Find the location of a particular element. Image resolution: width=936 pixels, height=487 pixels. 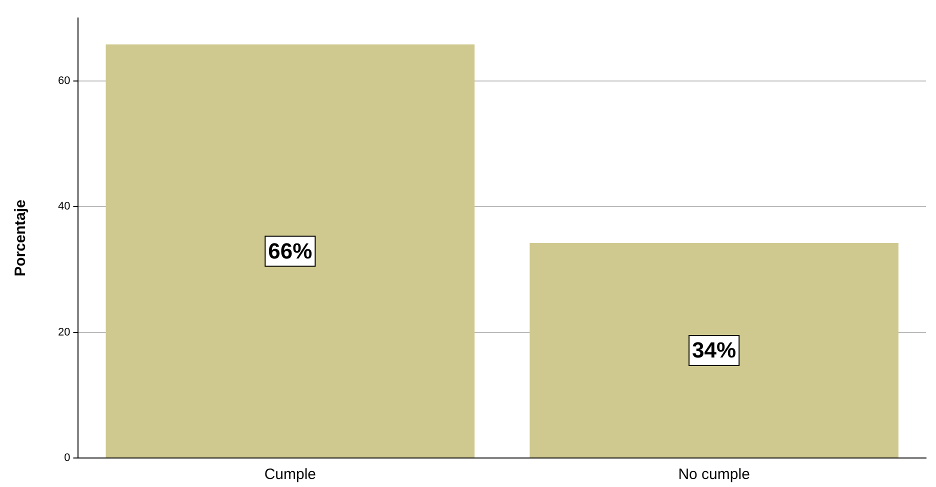

data-label: 34% is located at coordinates (714, 350).